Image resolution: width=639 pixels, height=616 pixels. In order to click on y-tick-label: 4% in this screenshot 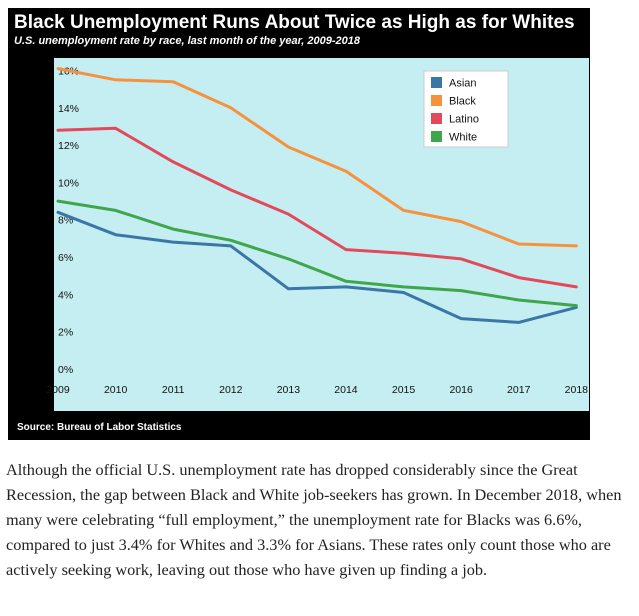, I will do `click(65, 295)`.